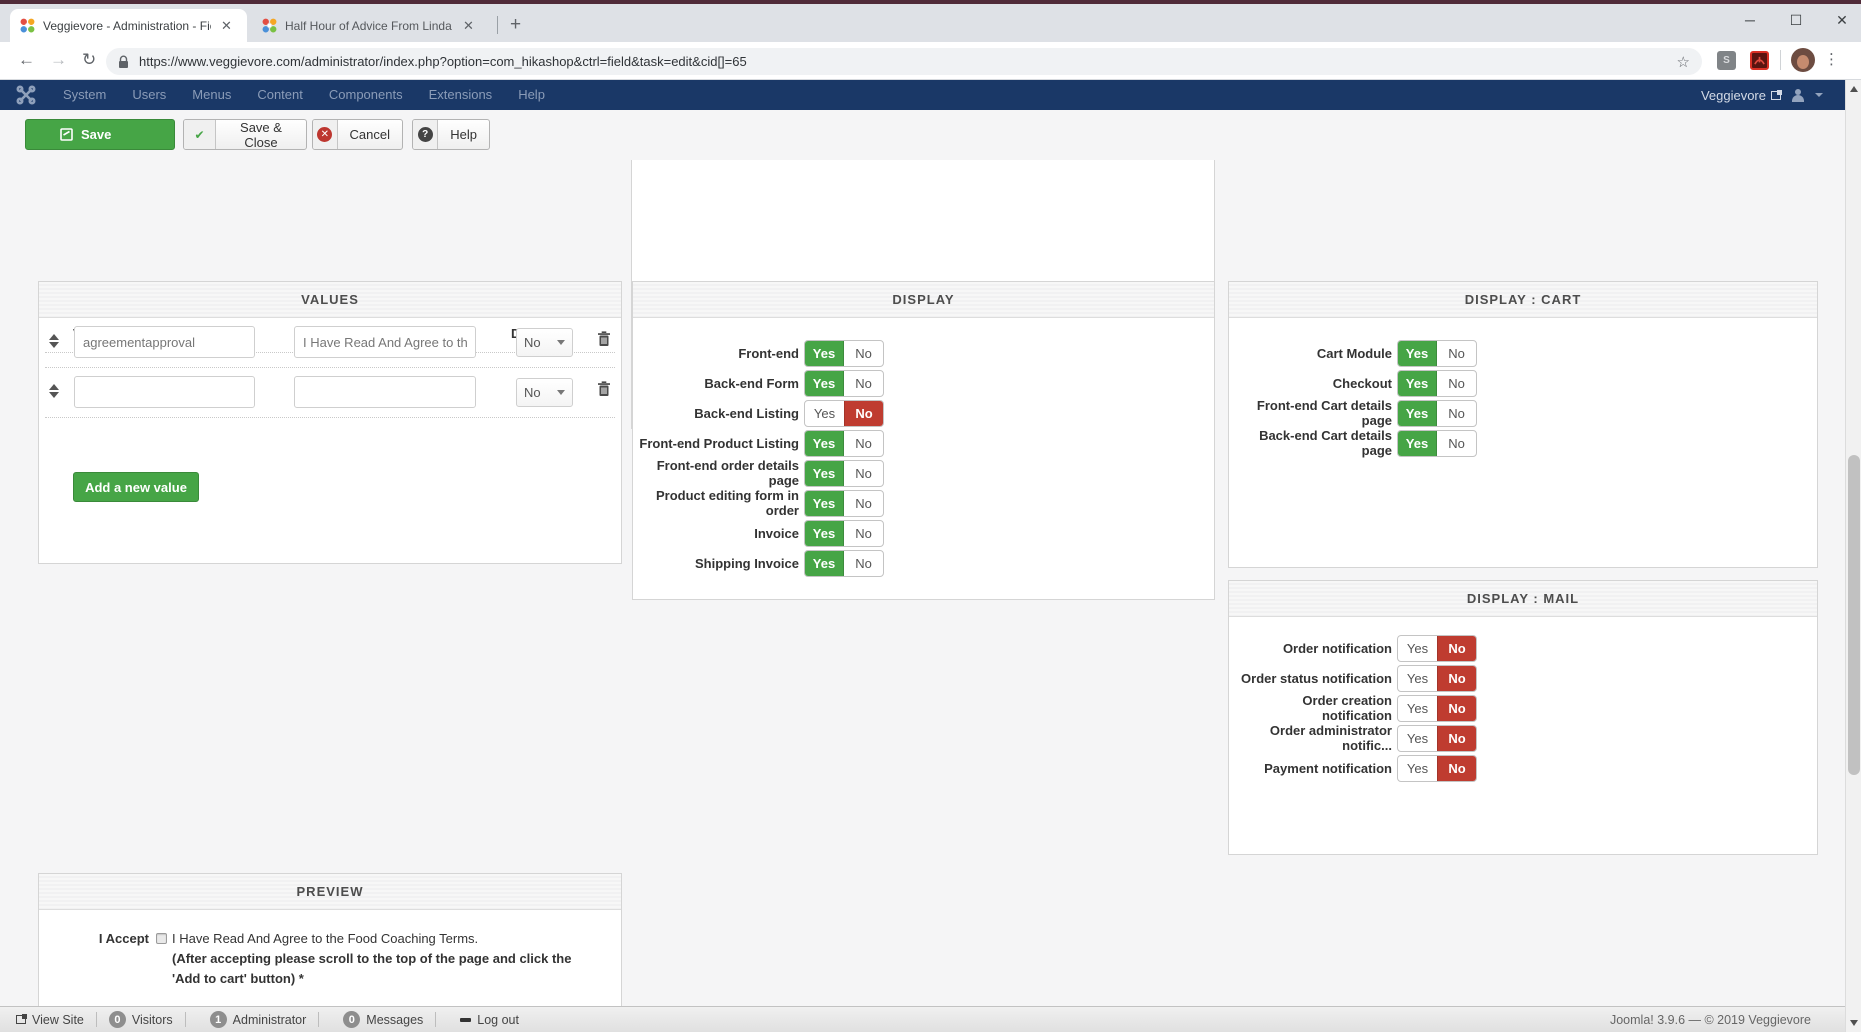  Describe the element at coordinates (1819, 95) in the screenshot. I see `chevron-down-icon` at that location.